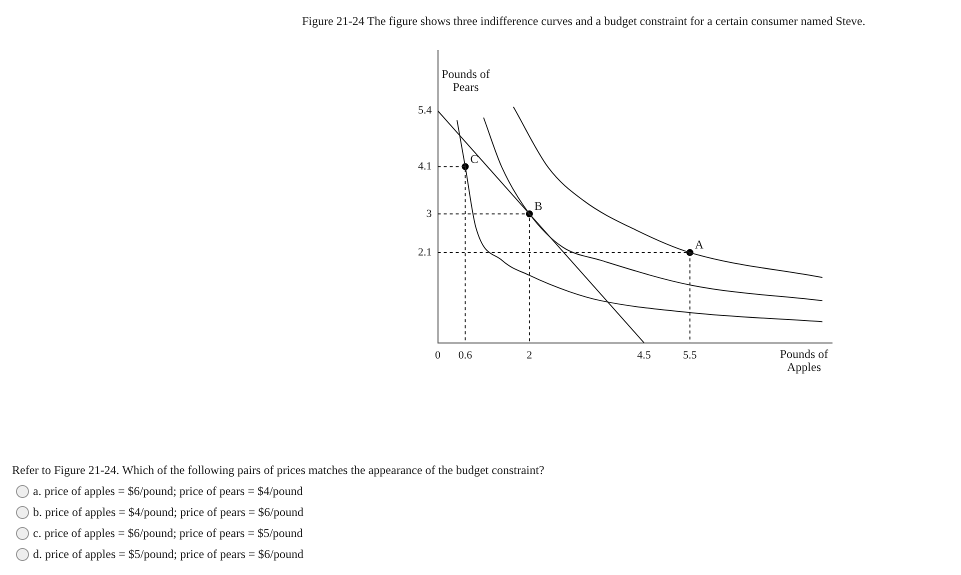  What do you see at coordinates (529, 355) in the screenshot?
I see `x-tick-label: 2` at bounding box center [529, 355].